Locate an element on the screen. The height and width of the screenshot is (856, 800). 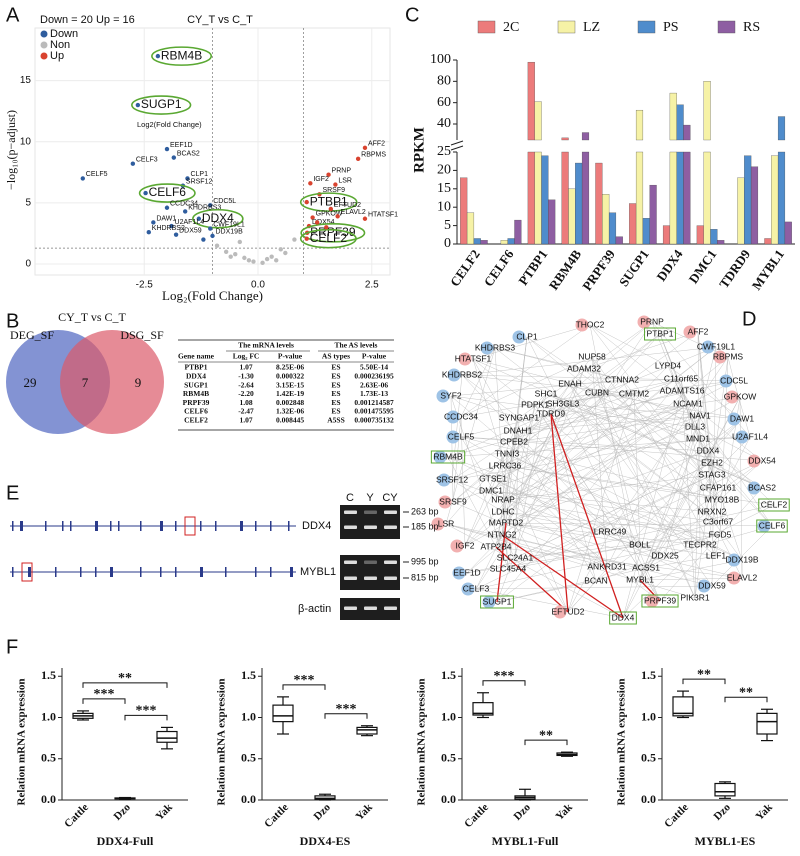
node-label: HTATSF1 is located at coordinates (473, 358).